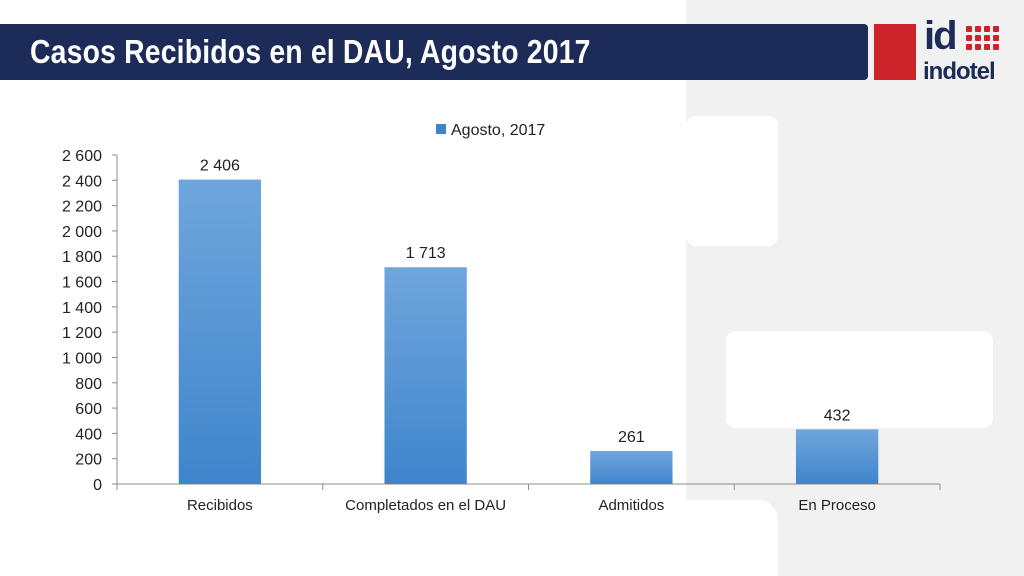 Image resolution: width=1024 pixels, height=576 pixels. What do you see at coordinates (220, 505) in the screenshot?
I see `category-label: Recibidos` at bounding box center [220, 505].